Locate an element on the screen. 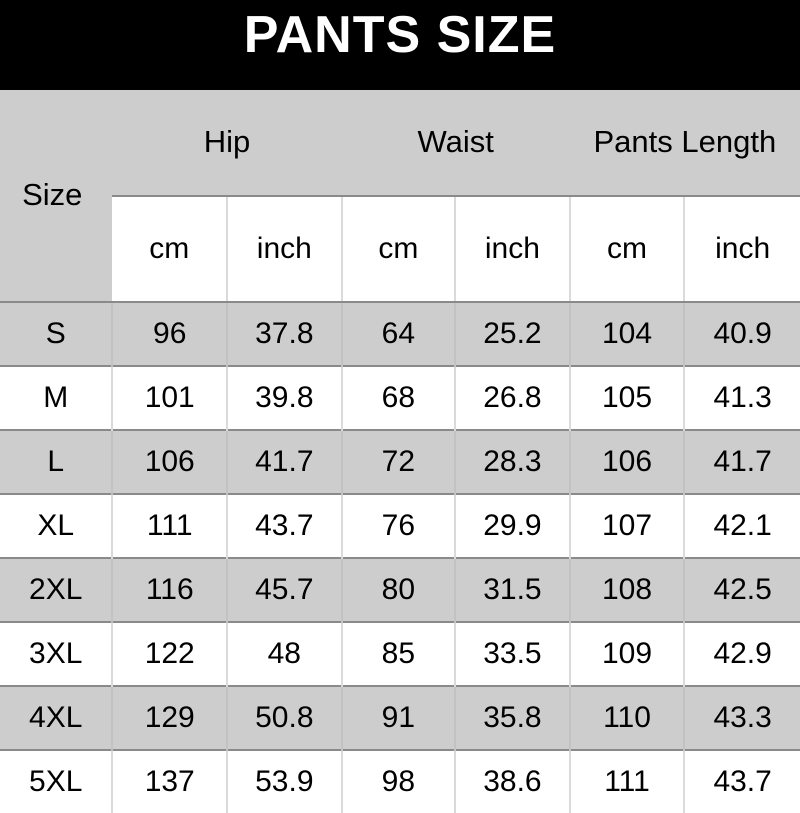 Image resolution: width=800 pixels, height=813 pixels. cell-hip-cm: 122 is located at coordinates (169, 653).